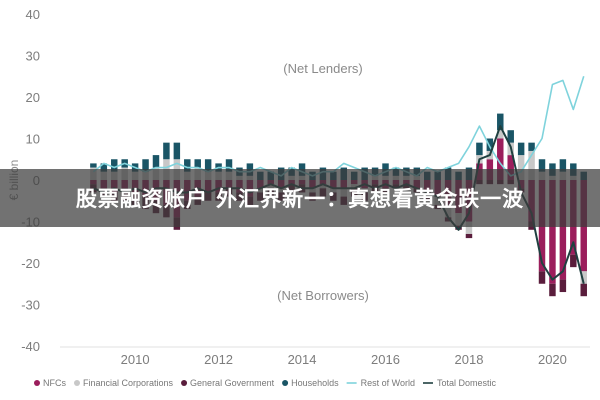  Describe the element at coordinates (385, 359) in the screenshot. I see `x-tick-label: 2016` at that location.